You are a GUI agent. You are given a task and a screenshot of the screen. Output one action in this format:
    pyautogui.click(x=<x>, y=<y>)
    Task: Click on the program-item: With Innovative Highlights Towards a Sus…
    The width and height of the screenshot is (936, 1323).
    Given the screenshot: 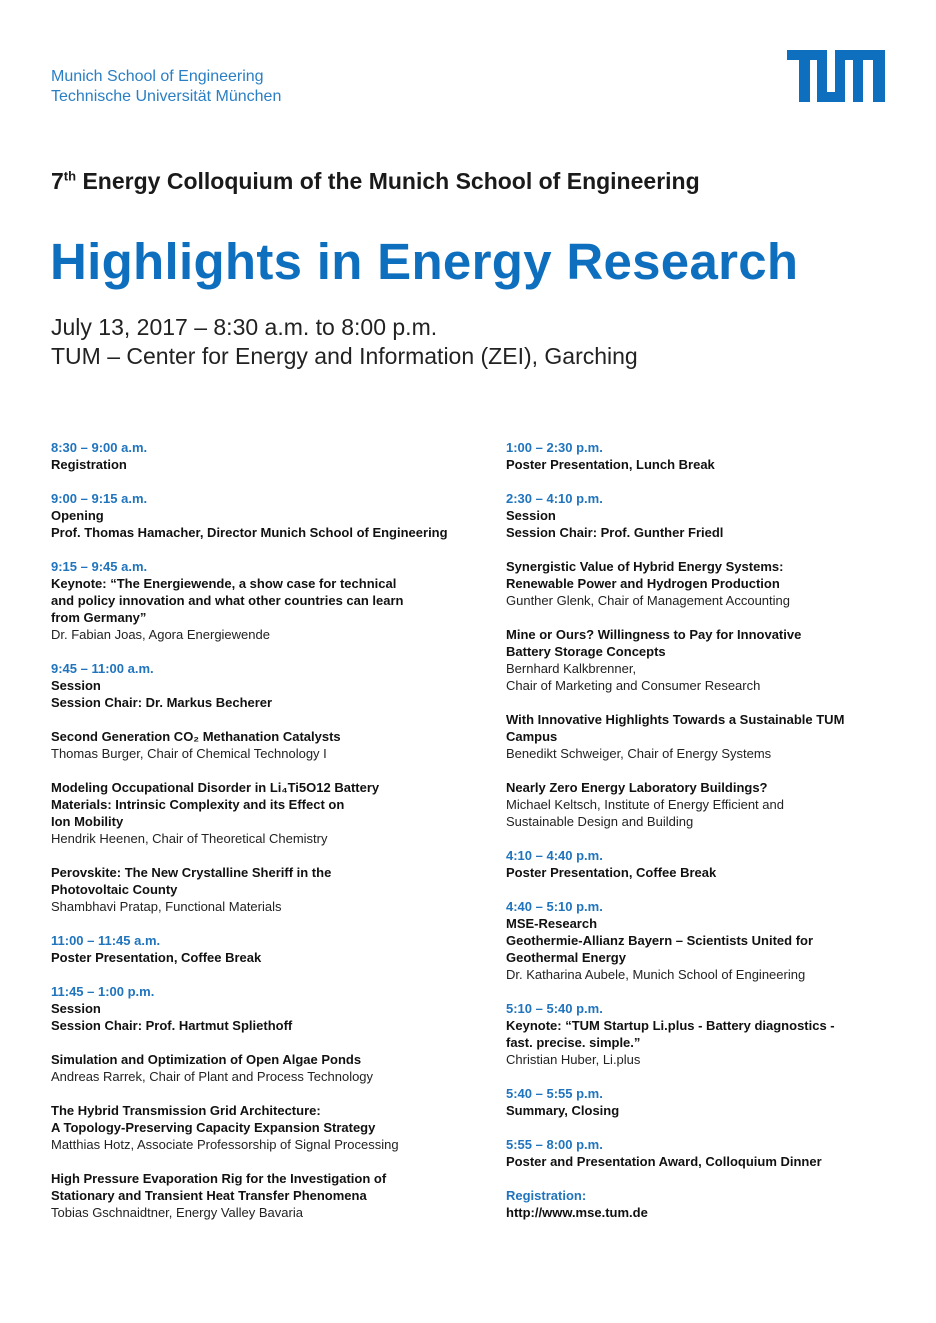 What is the action you would take?
    pyautogui.click(x=696, y=736)
    